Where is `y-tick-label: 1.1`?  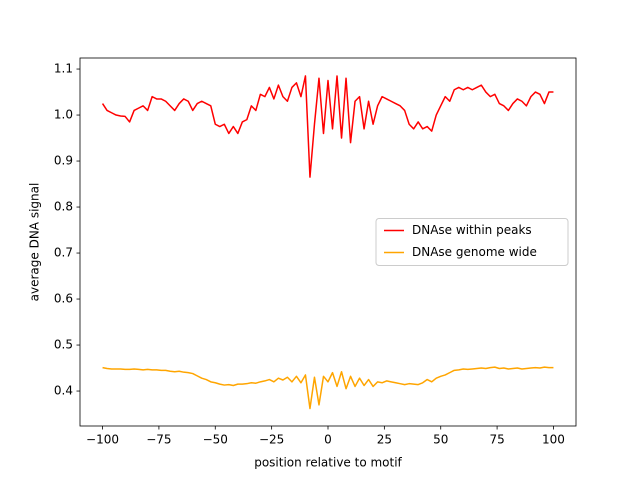
y-tick-label: 1.1 is located at coordinates (63, 69).